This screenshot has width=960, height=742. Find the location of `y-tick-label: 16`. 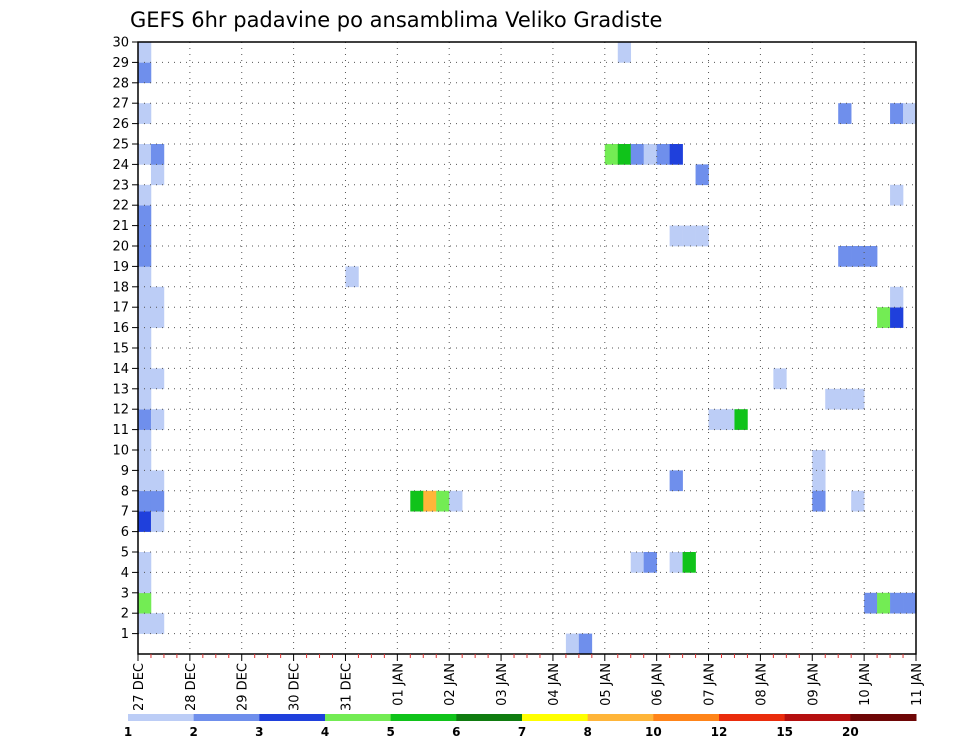

y-tick-label: 16 is located at coordinates (120, 328).